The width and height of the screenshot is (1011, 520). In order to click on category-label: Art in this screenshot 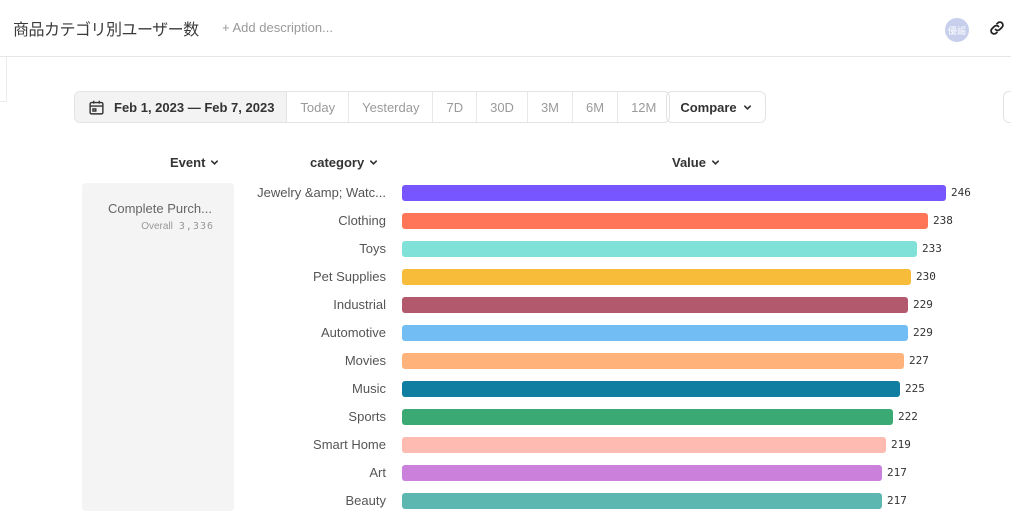, I will do `click(377, 472)`.